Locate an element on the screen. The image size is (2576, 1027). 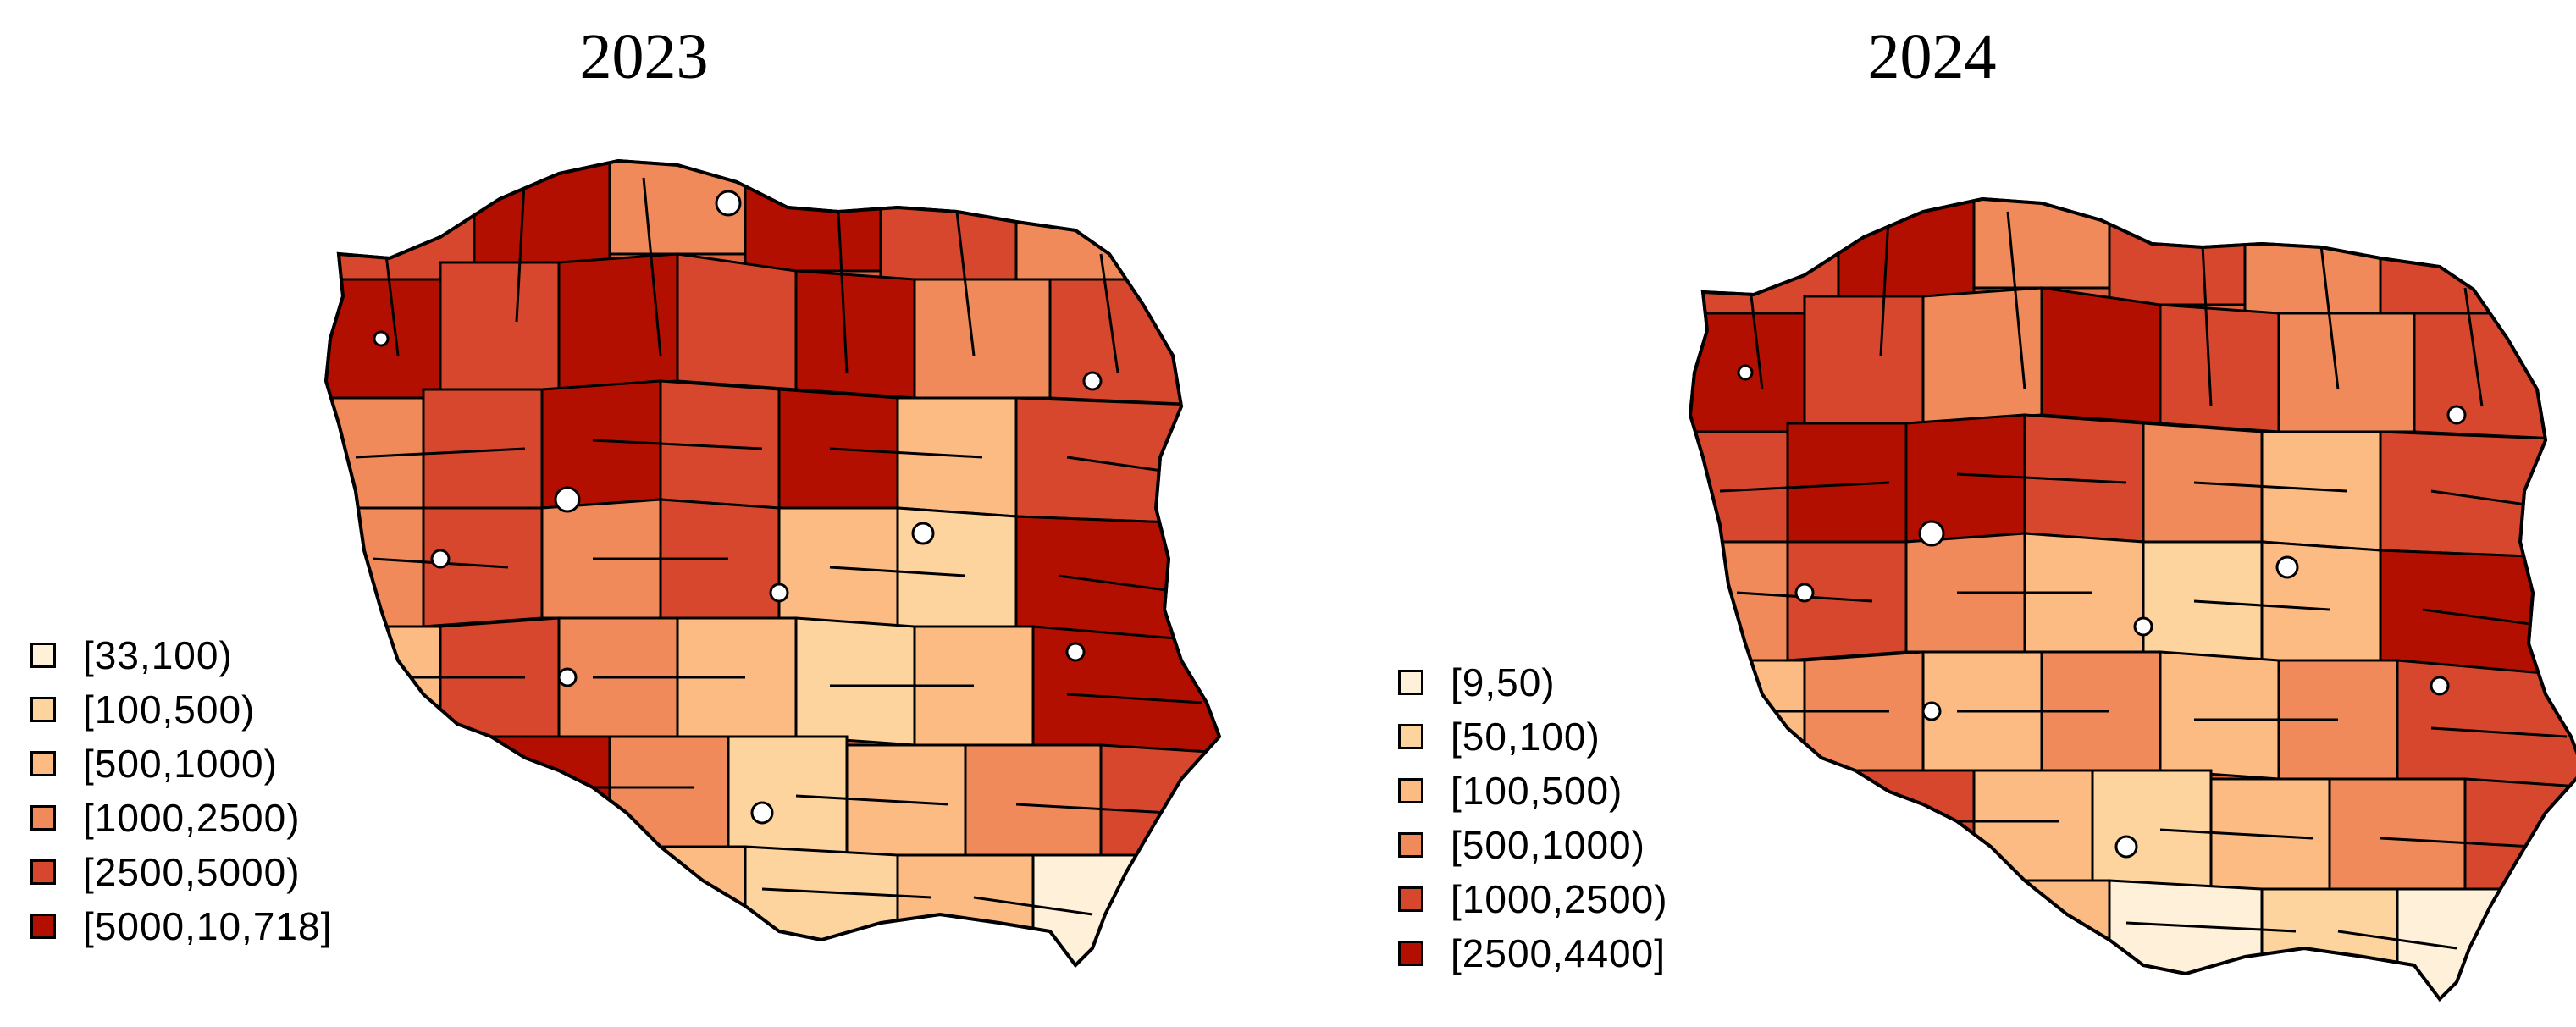
legend-item: [33,100) is located at coordinates (181, 655).